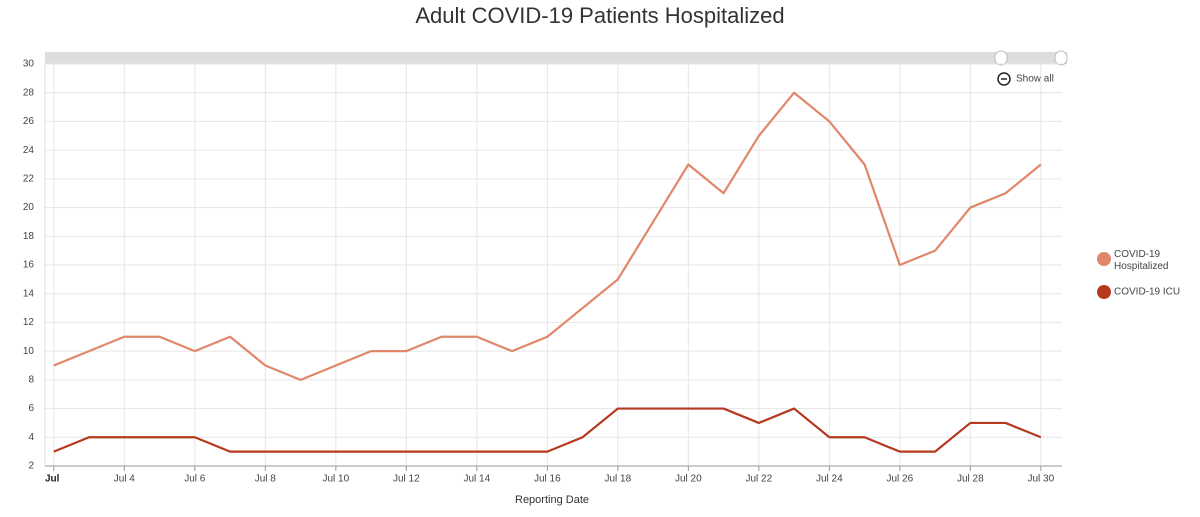 This screenshot has width=1200, height=517. I want to click on y-tick-label: 22, so click(29, 178).